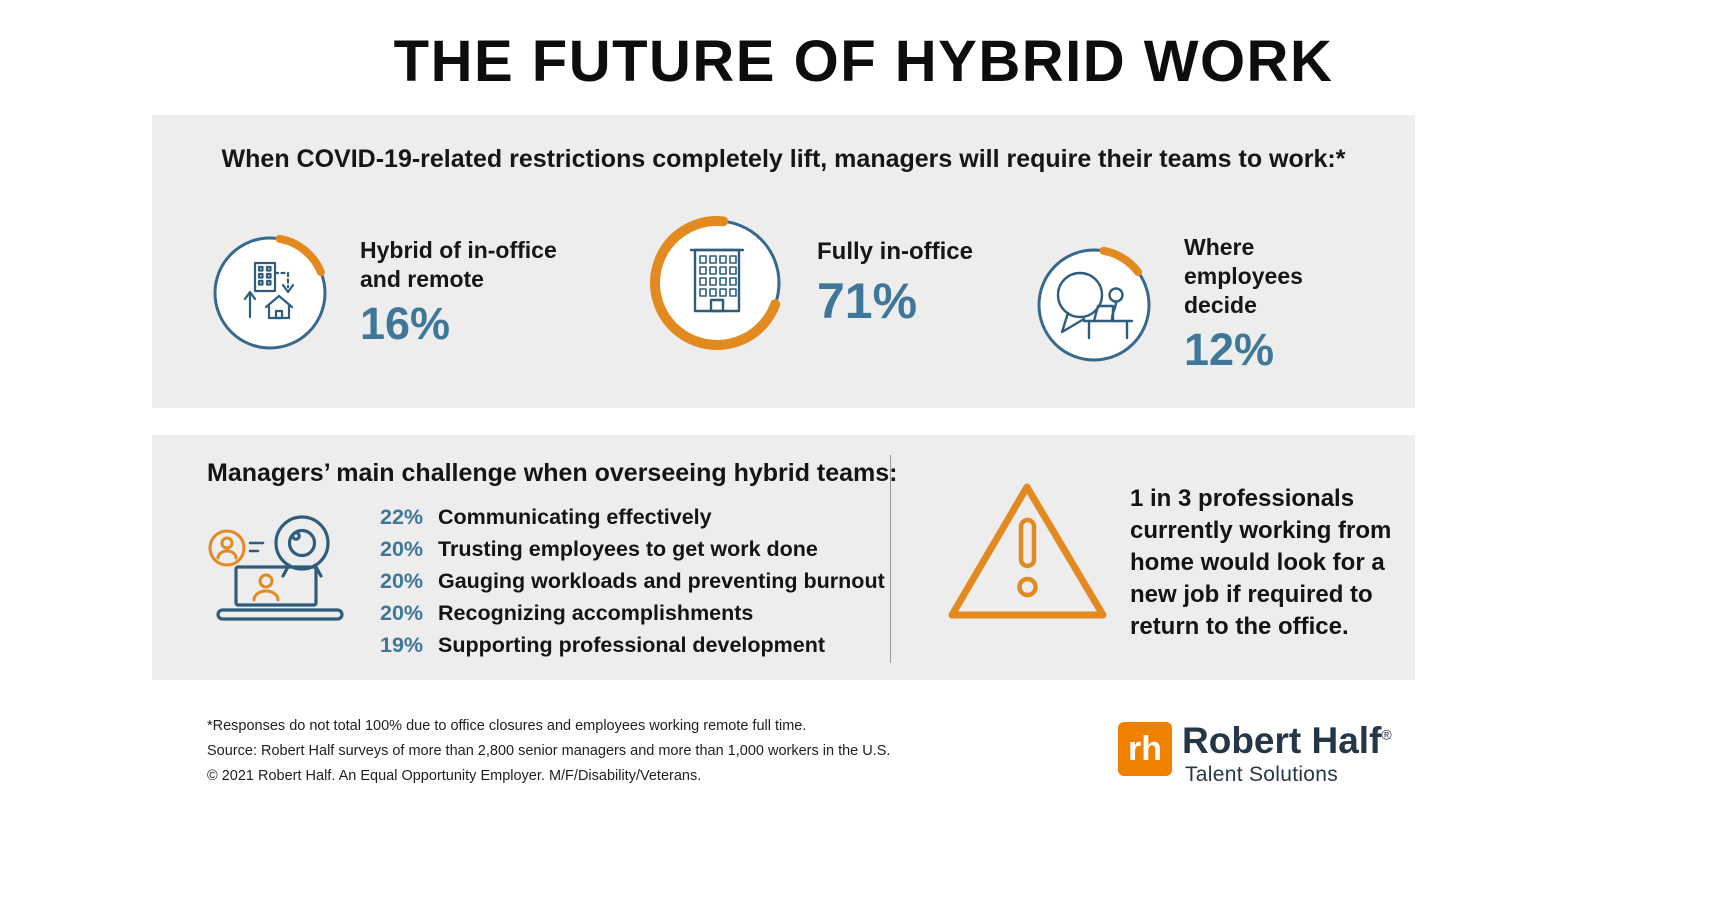 This screenshot has height=905, width=1727. What do you see at coordinates (867, 300) in the screenshot?
I see `stat-fully-value: 71%` at bounding box center [867, 300].